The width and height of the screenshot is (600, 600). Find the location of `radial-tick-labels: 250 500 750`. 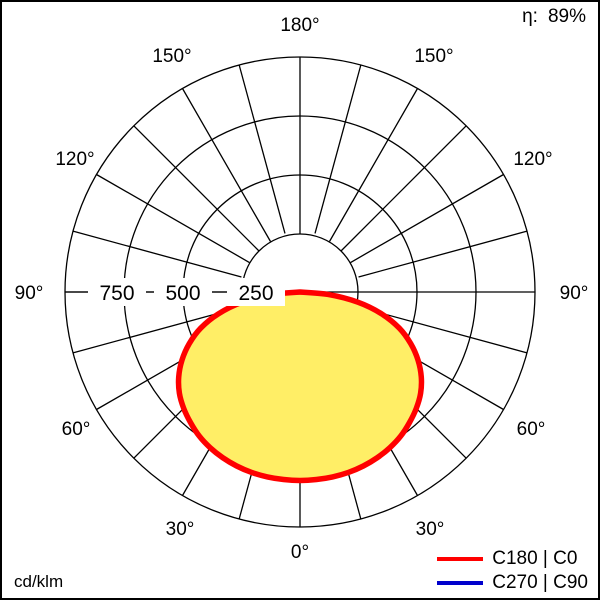

radial-tick-labels: 250 500 750 is located at coordinates (186, 292).